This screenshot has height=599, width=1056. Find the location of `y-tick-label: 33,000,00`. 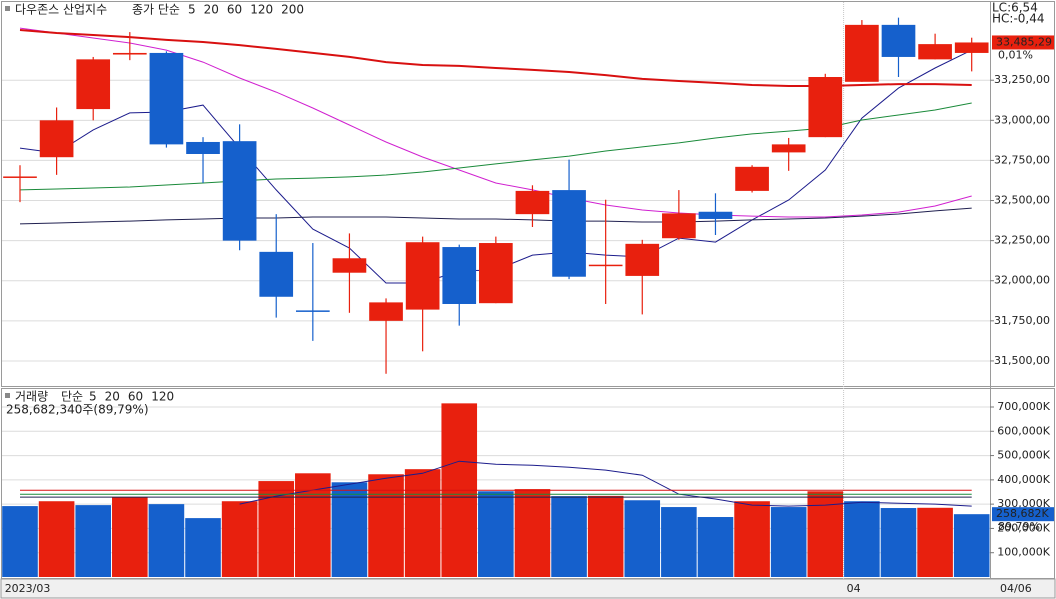

y-tick-label: 33,000,00 is located at coordinates (1022, 119).